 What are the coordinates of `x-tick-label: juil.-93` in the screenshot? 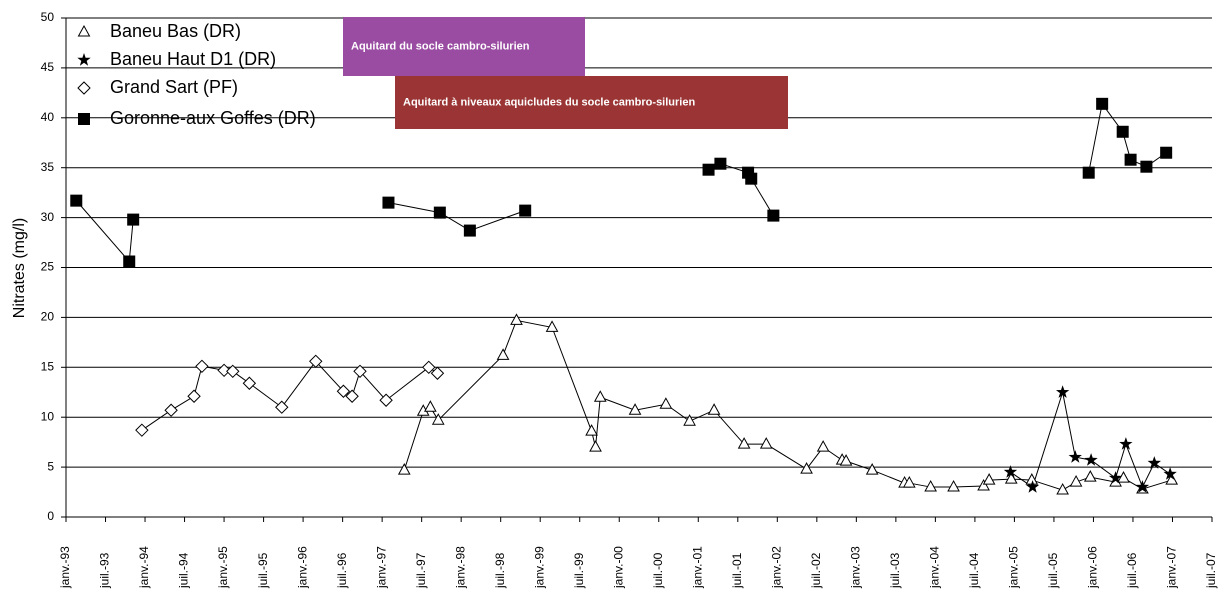 It's located at (105, 570).